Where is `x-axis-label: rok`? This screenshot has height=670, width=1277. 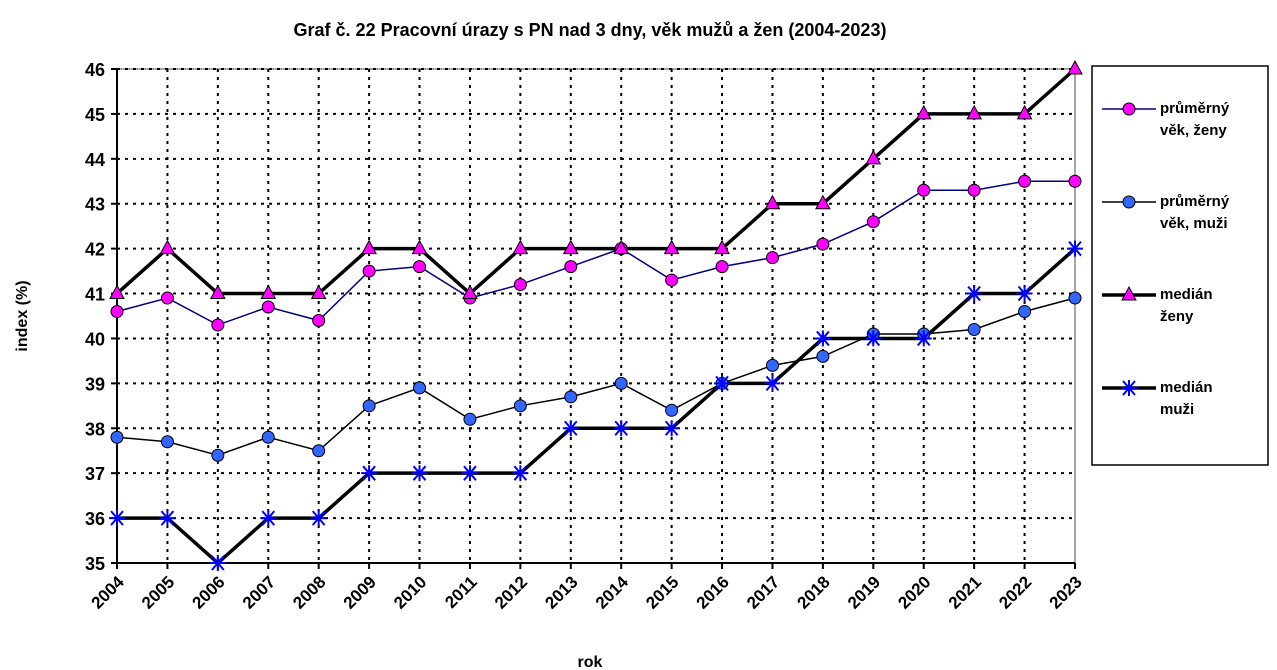
x-axis-label: rok is located at coordinates (590, 662).